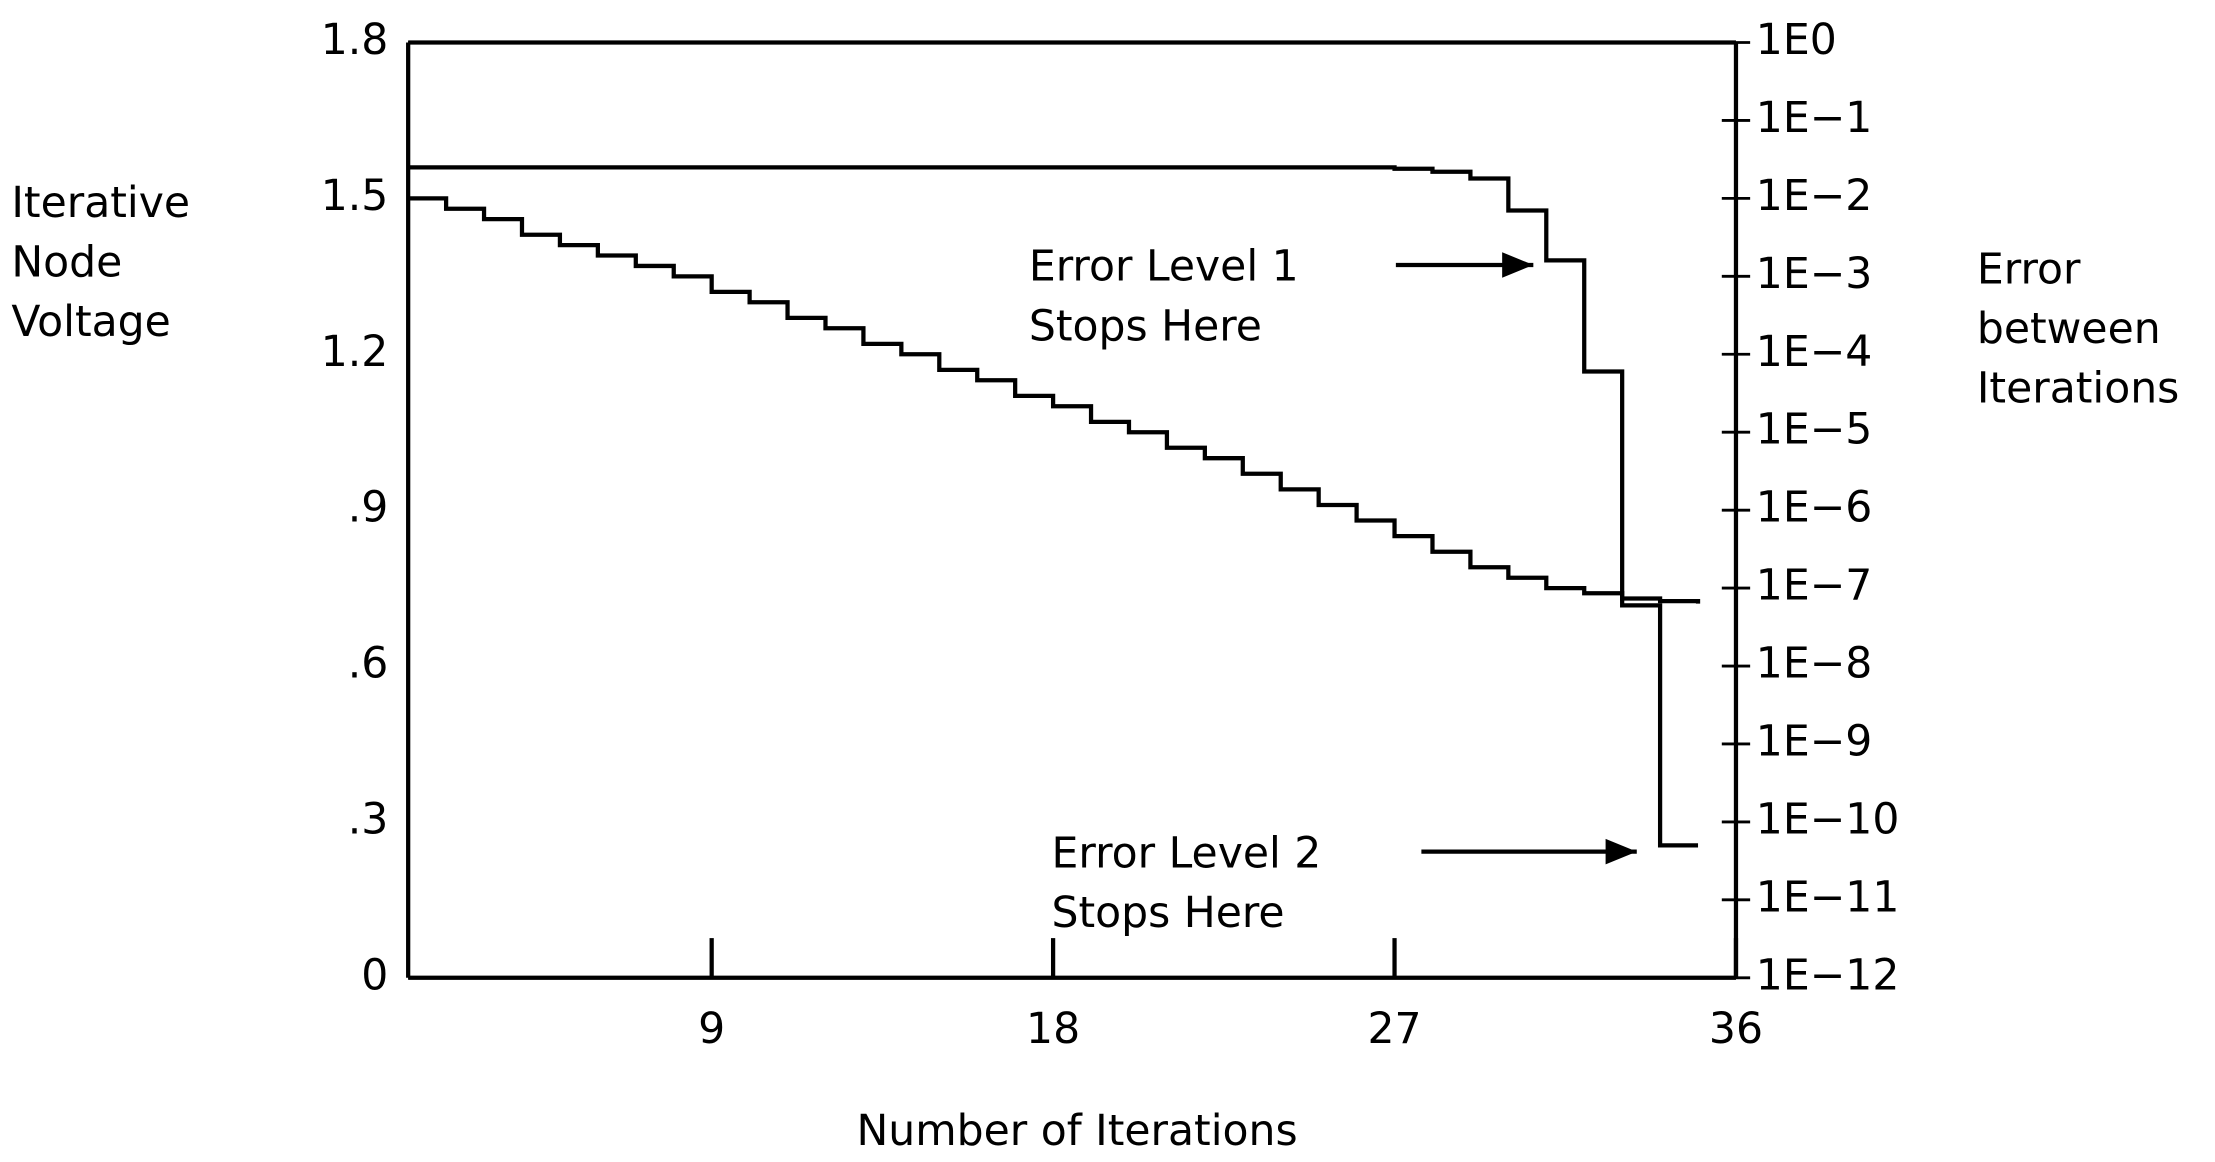 This screenshot has width=2215, height=1162. What do you see at coordinates (1814, 508) in the screenshot?
I see `y2-tick-label: 1E−6` at bounding box center [1814, 508].